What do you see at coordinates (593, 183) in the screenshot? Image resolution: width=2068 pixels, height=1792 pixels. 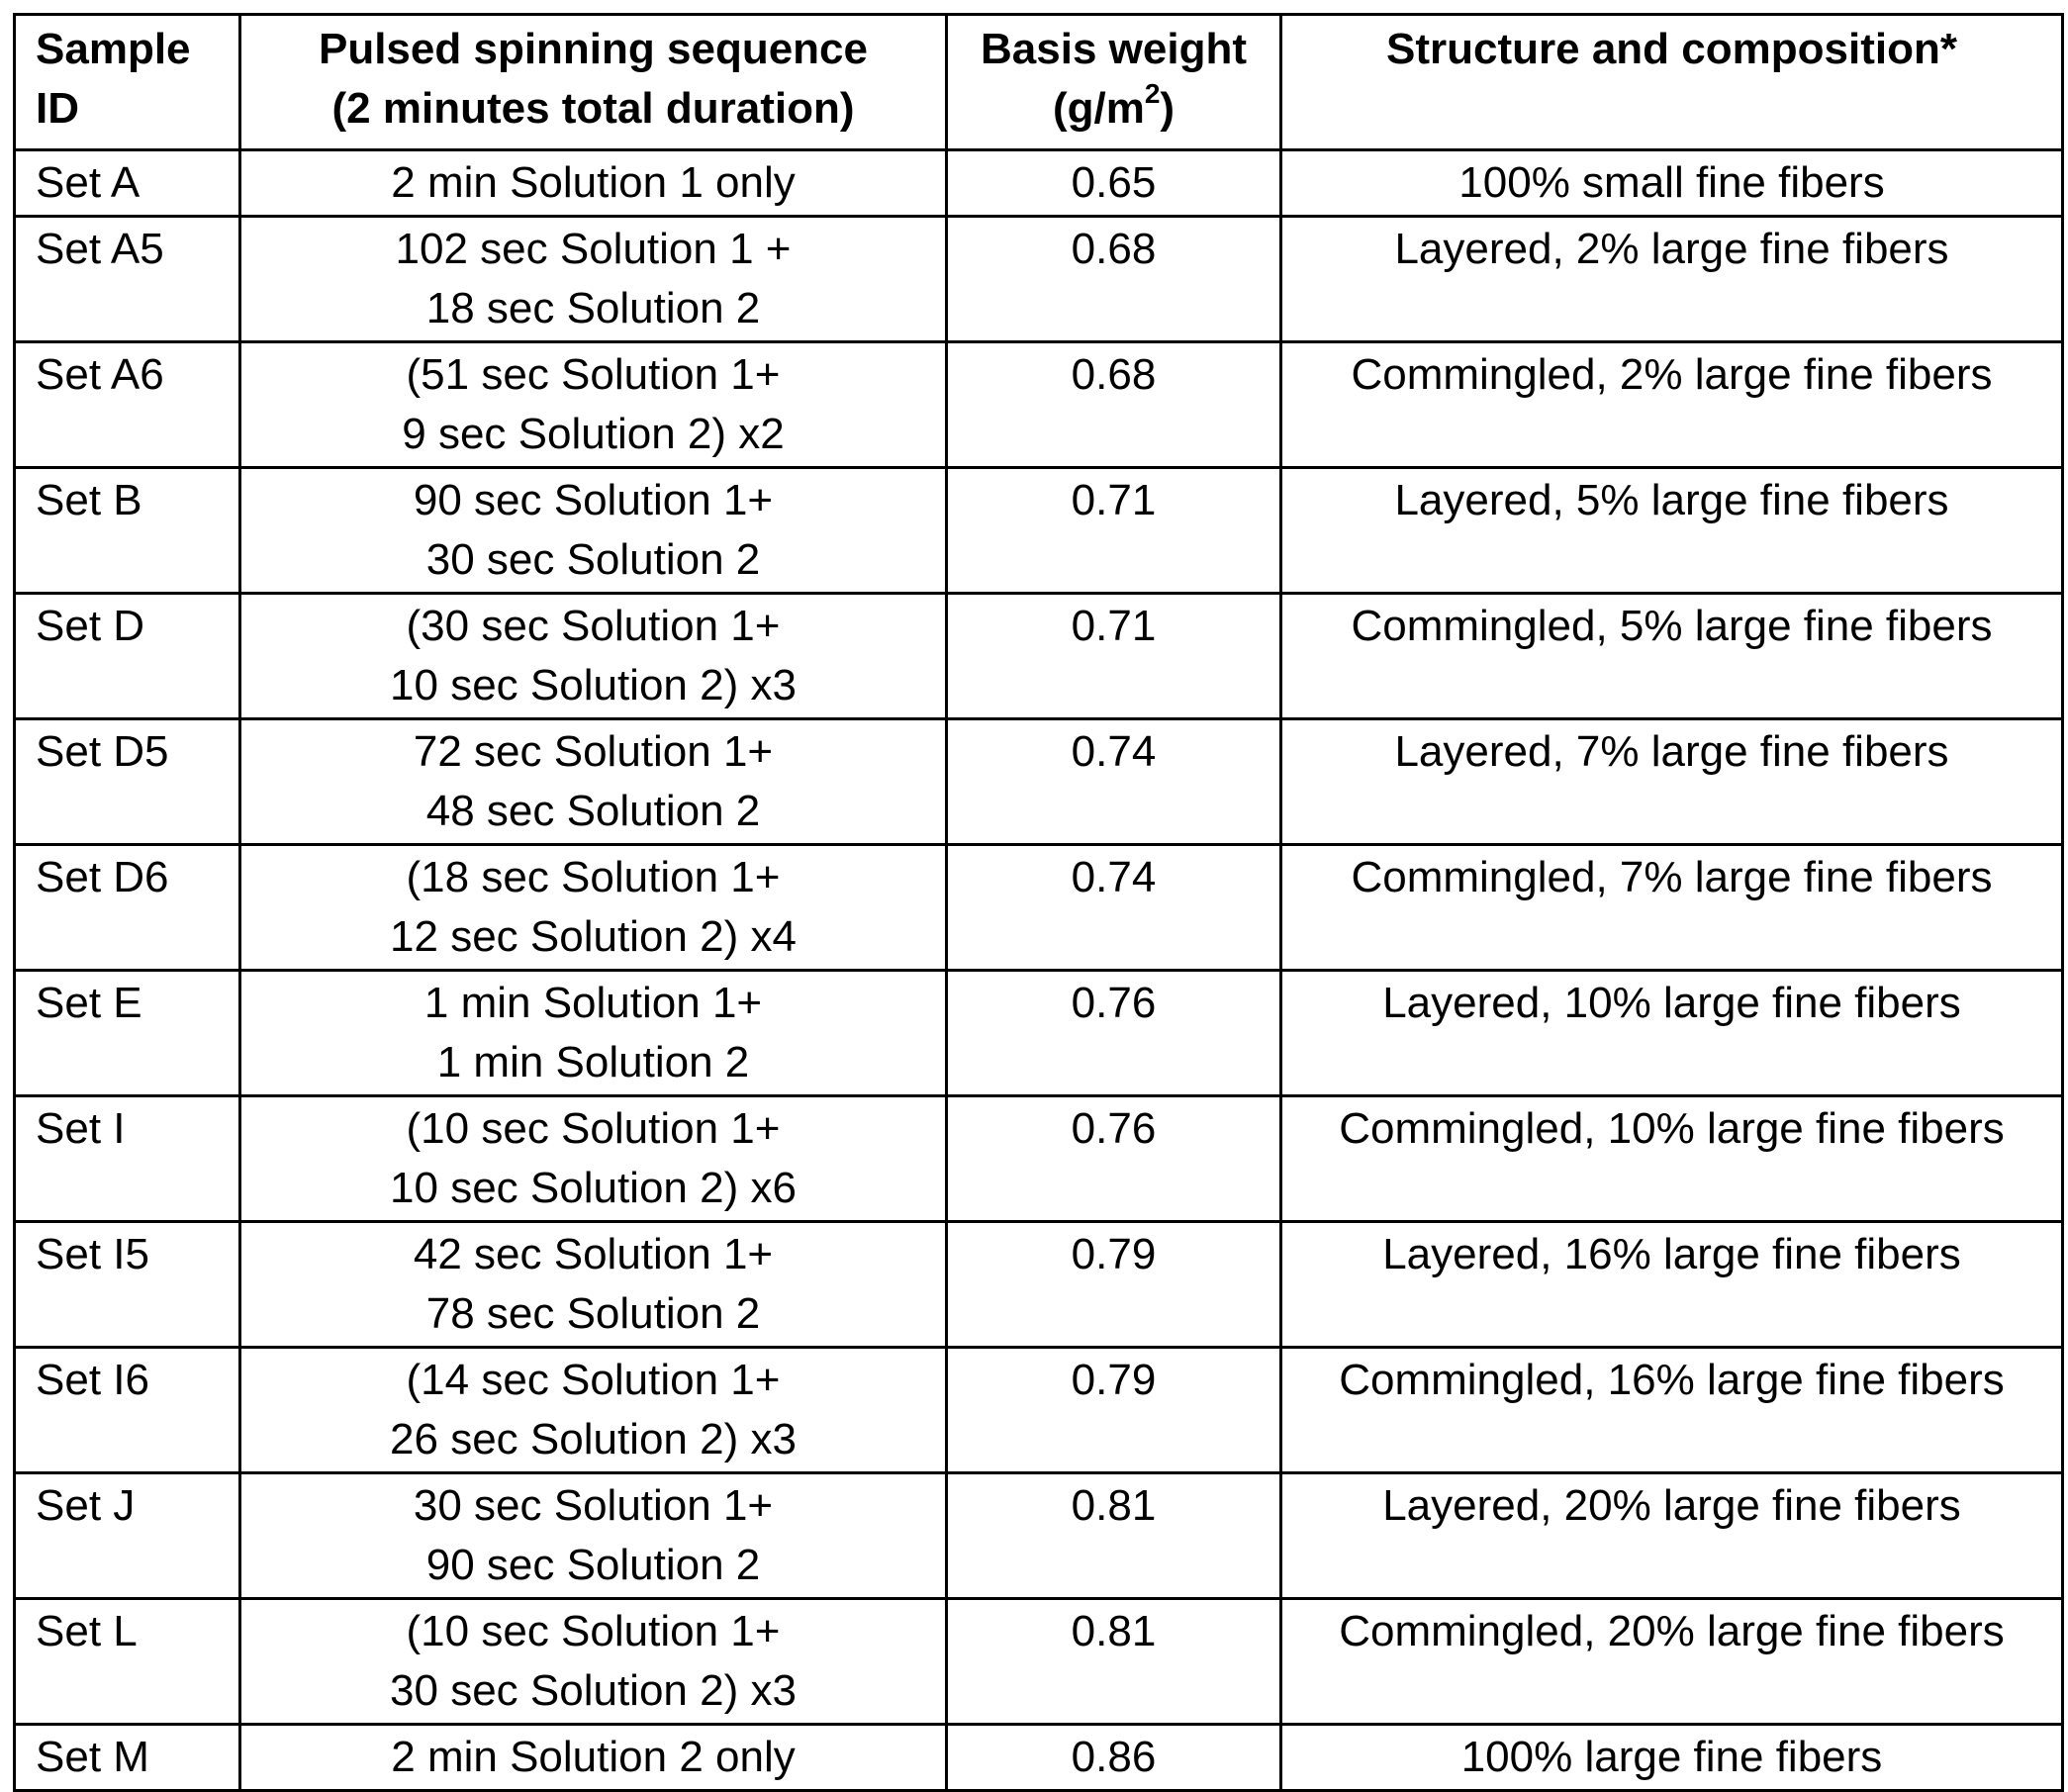 I see `cell-sequence: 2 min Solution 1 only` at bounding box center [593, 183].